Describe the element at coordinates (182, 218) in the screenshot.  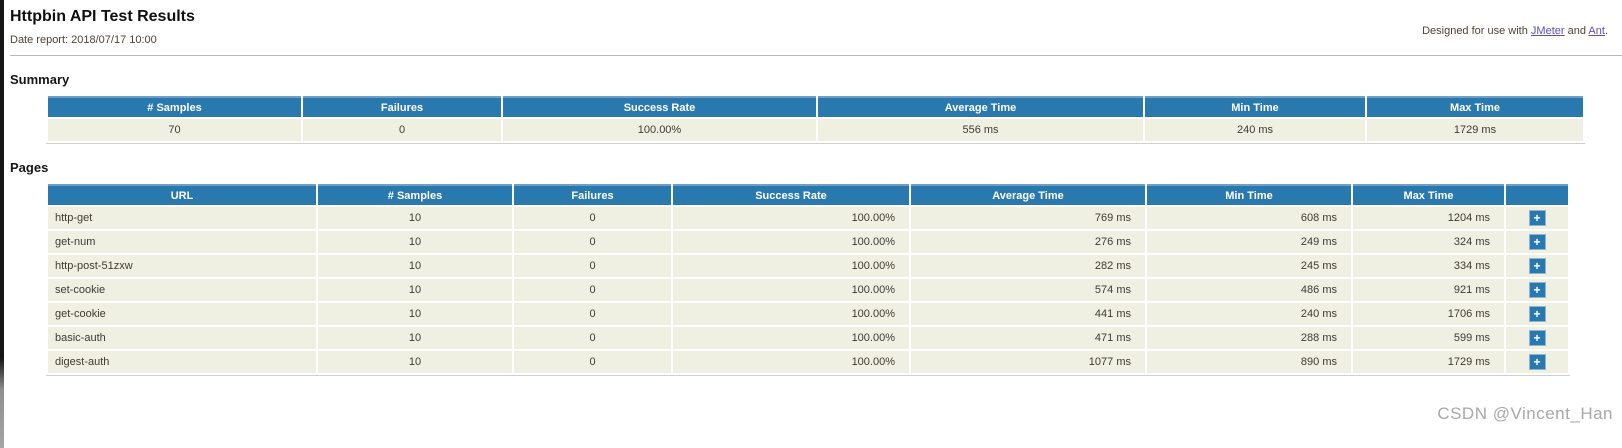
I see `url-cell: http-get` at that location.